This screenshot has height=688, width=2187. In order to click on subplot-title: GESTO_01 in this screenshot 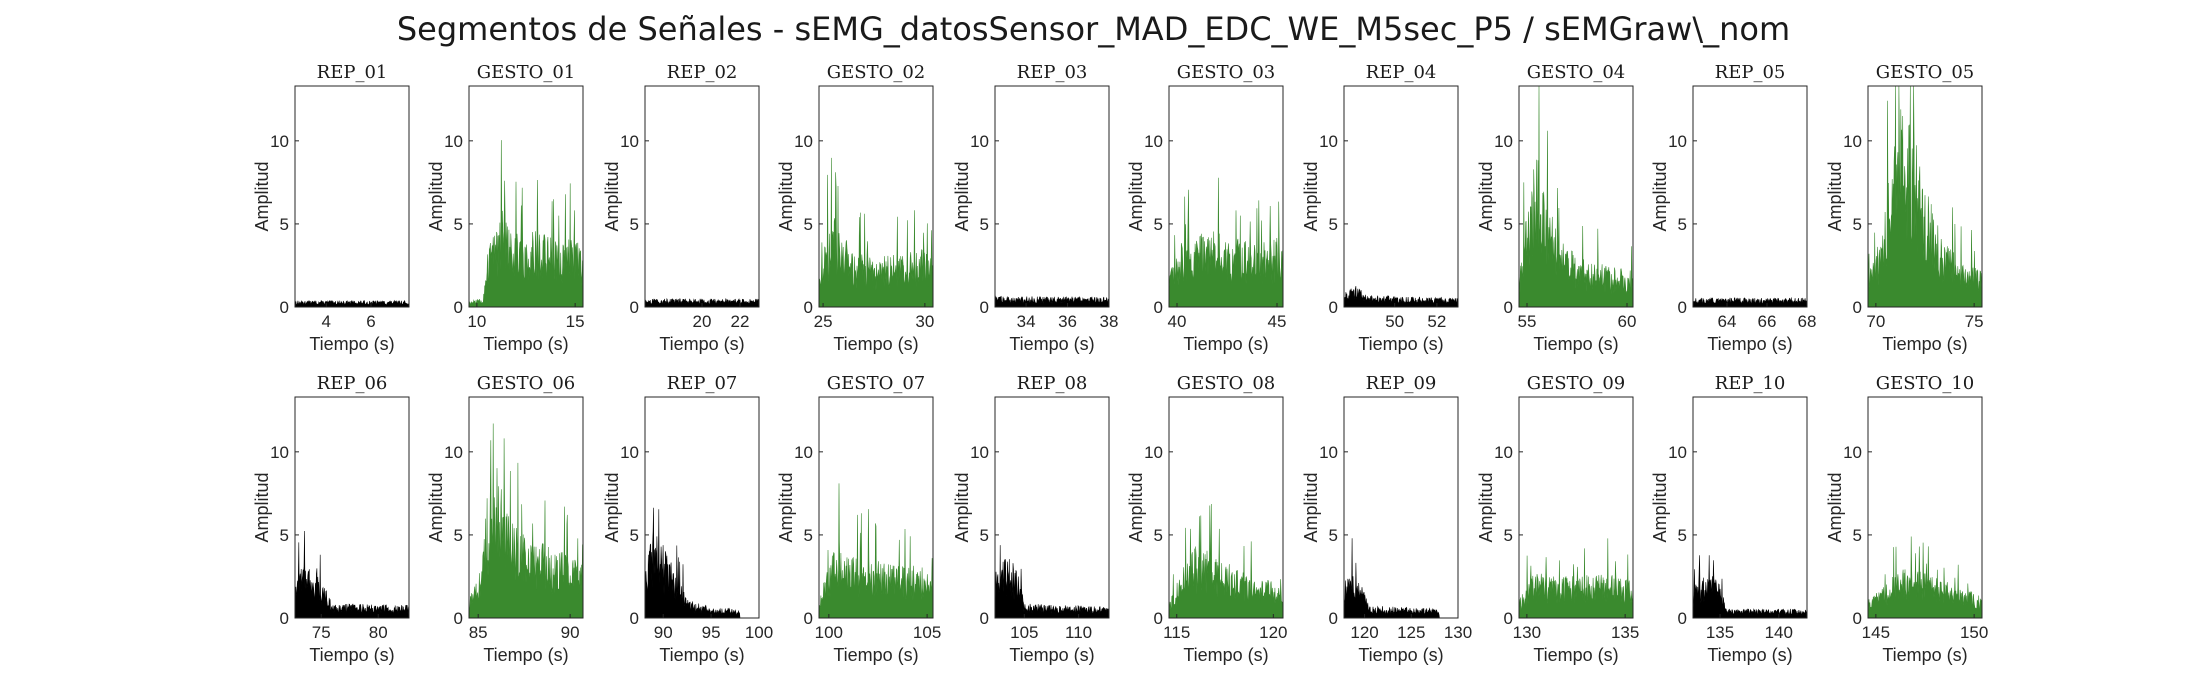, I will do `click(526, 72)`.